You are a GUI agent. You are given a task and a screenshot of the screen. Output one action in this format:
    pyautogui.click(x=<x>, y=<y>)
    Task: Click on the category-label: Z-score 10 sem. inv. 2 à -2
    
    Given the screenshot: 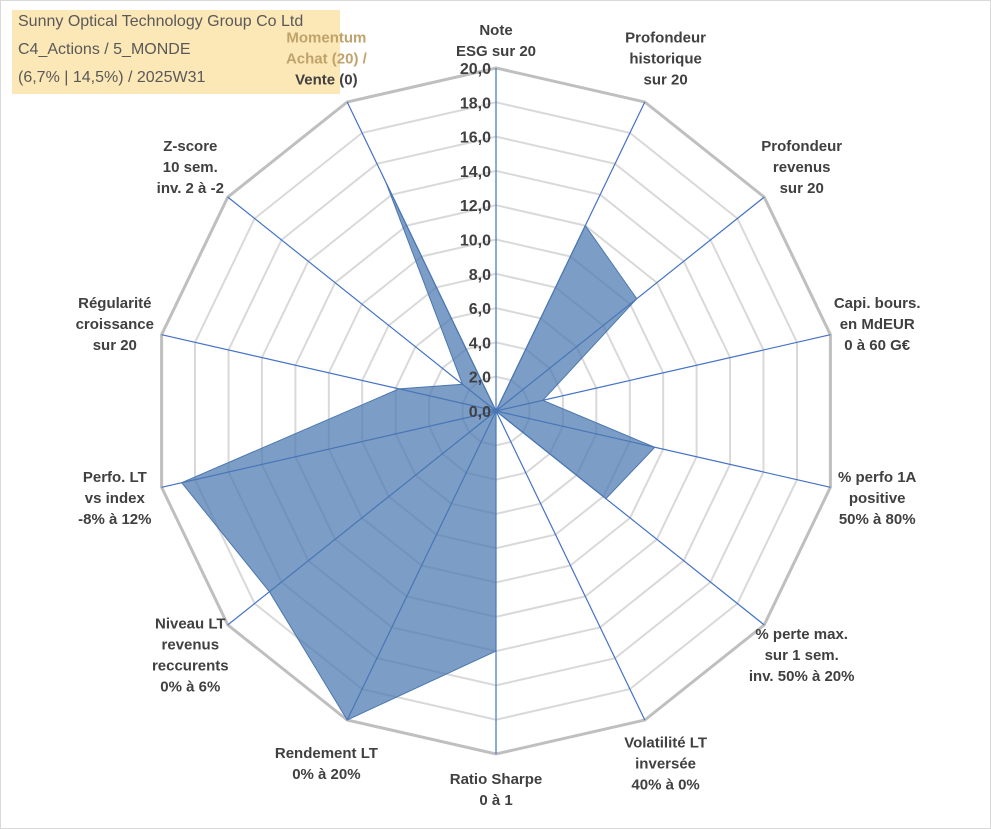 What is the action you would take?
    pyautogui.click(x=190, y=167)
    